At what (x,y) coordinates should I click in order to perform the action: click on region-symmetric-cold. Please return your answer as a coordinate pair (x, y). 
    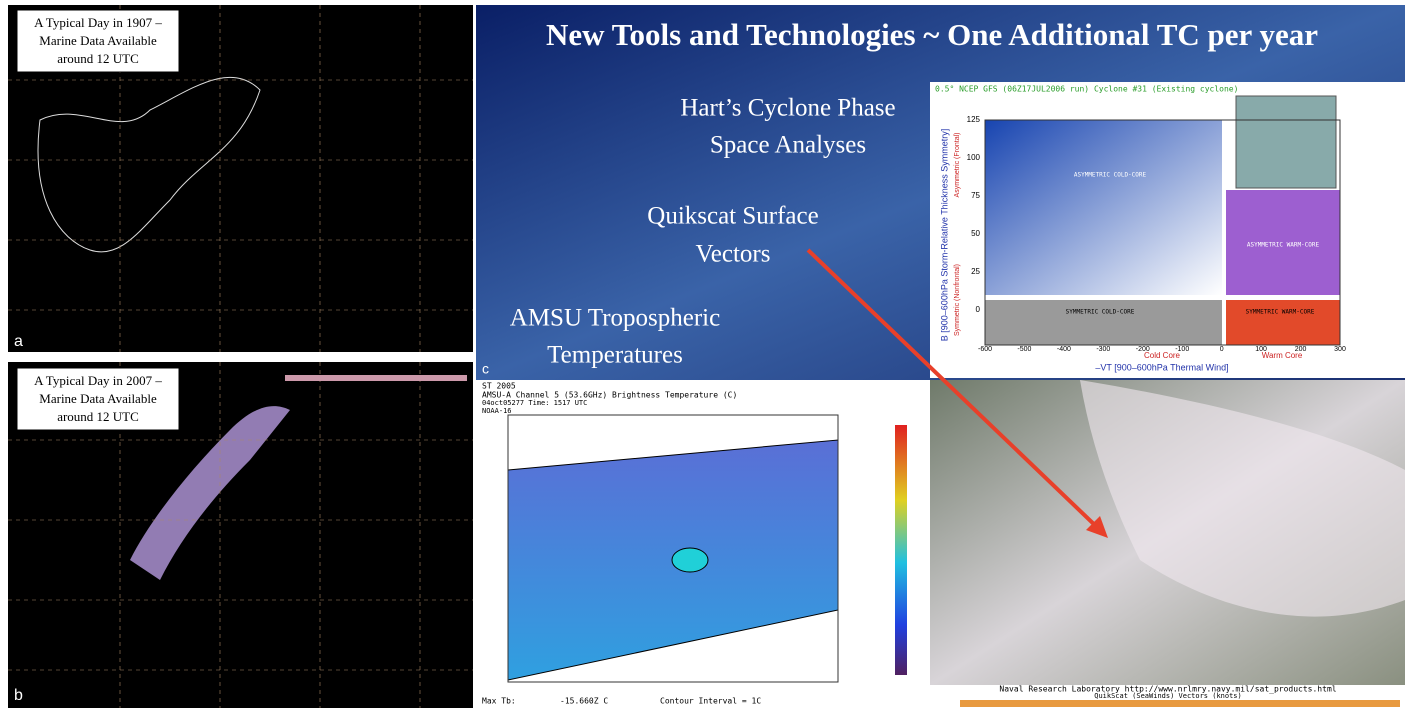
    Looking at the image, I should click on (1103, 322).